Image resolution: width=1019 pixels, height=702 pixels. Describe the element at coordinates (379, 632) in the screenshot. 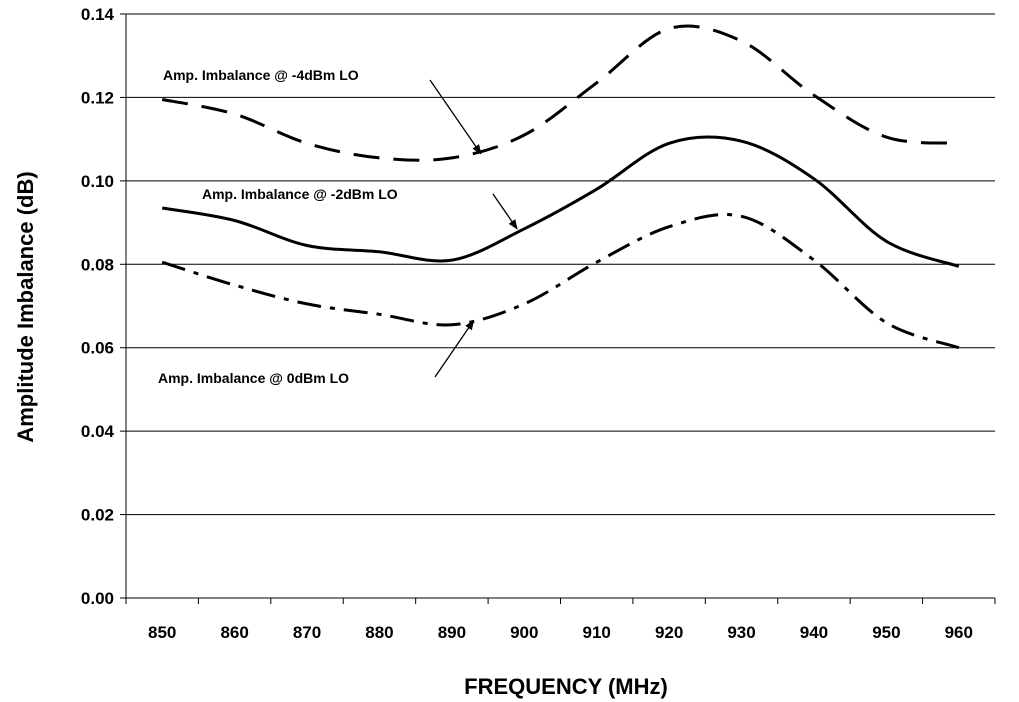

I see `x-tick-label: 880` at that location.